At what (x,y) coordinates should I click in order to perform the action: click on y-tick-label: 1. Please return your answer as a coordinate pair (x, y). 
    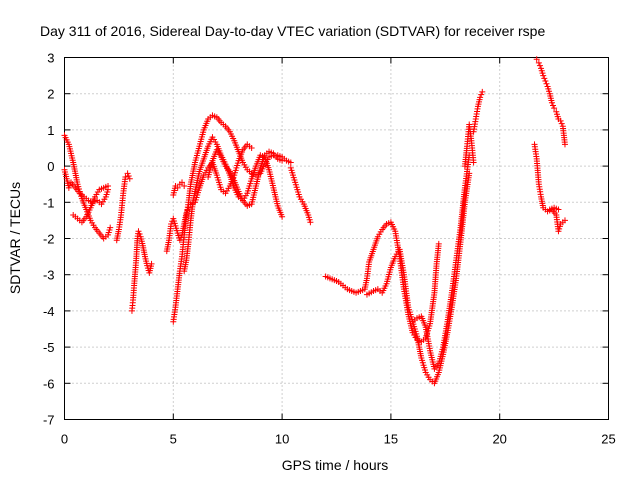
    Looking at the image, I should click on (50, 130).